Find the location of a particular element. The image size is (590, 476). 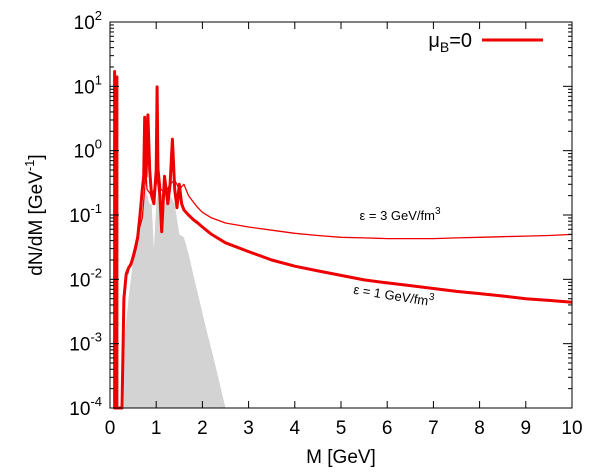

y-tick-label: 10⁻¹ is located at coordinates (85, 214).